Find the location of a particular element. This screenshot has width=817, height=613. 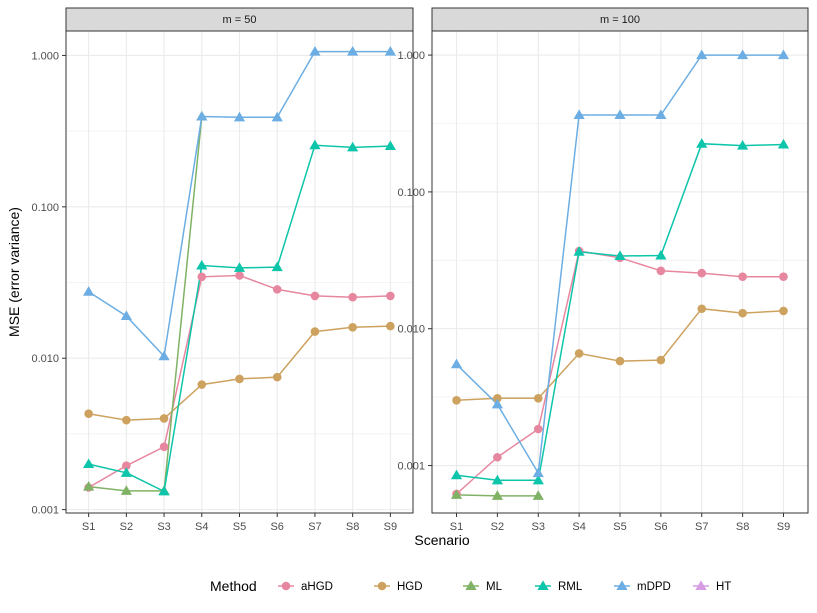

facet-strip-label: m = 50 is located at coordinates (240, 20).